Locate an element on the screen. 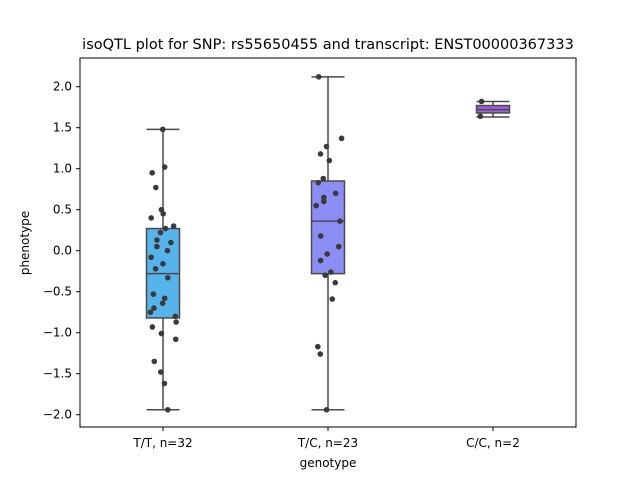 The image size is (640, 480). y-tick-label: 1.5 is located at coordinates (62, 128).